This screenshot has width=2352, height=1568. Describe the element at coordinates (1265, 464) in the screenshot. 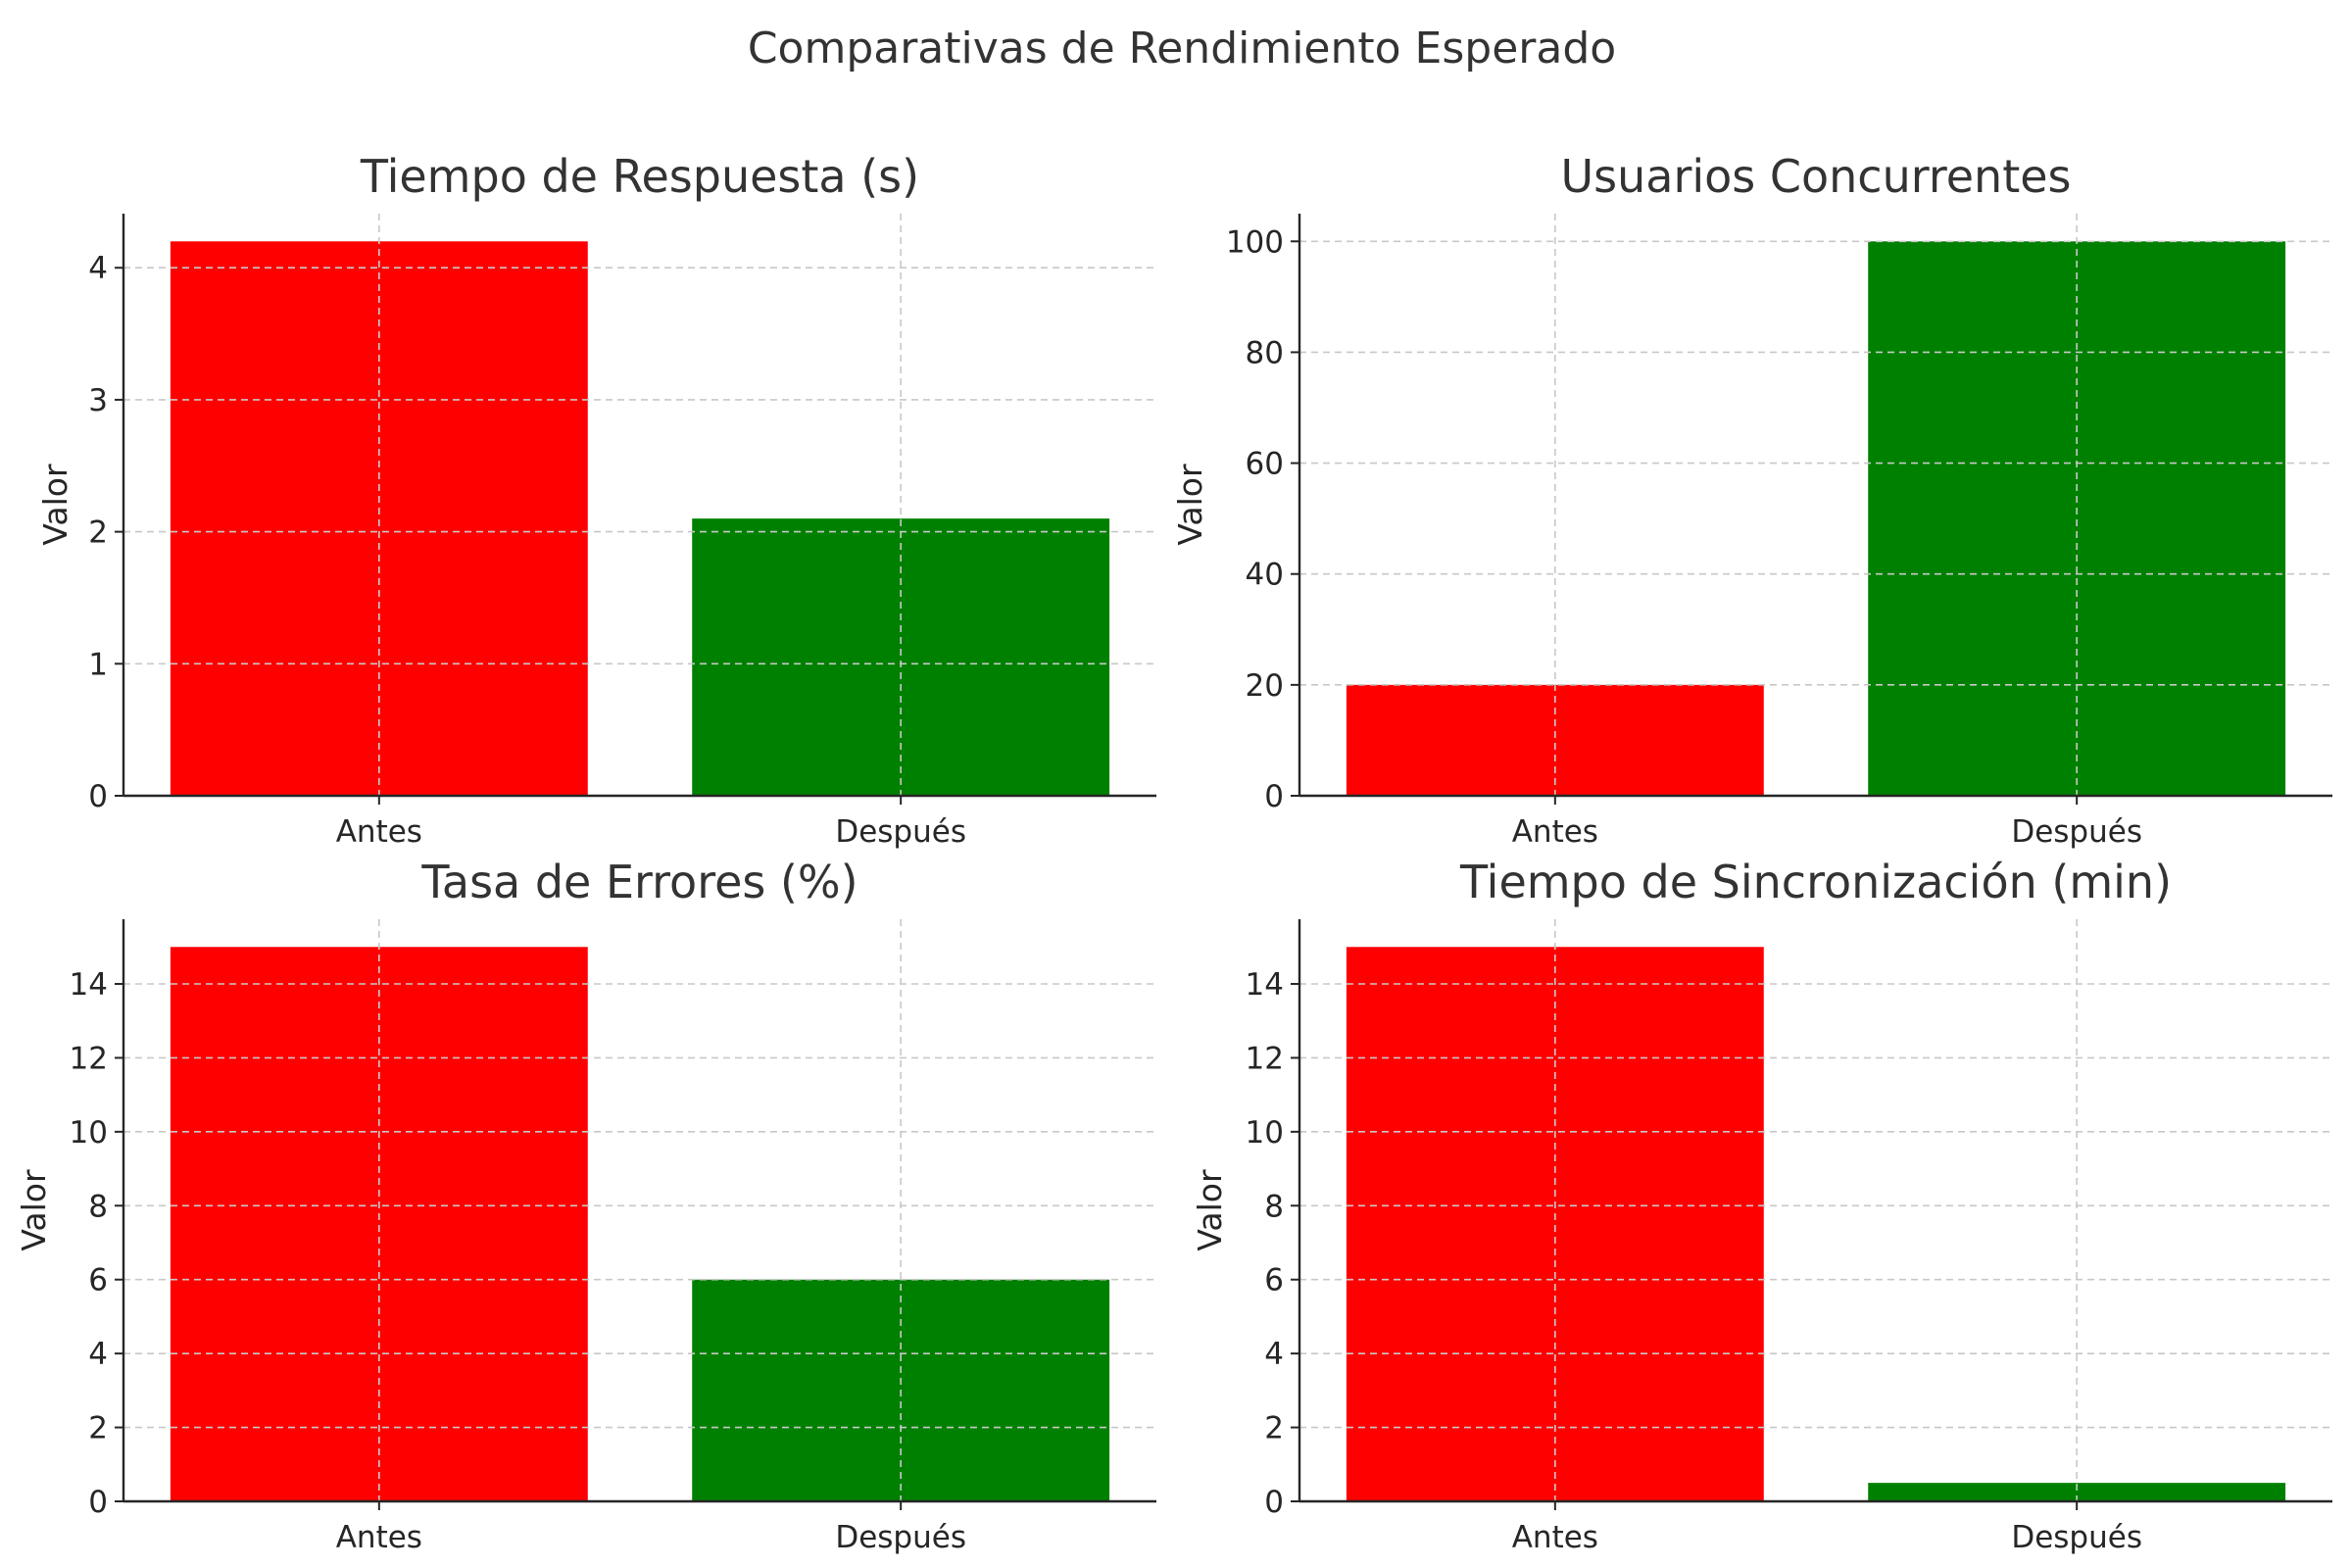

I see `y-tick-label: 60` at that location.